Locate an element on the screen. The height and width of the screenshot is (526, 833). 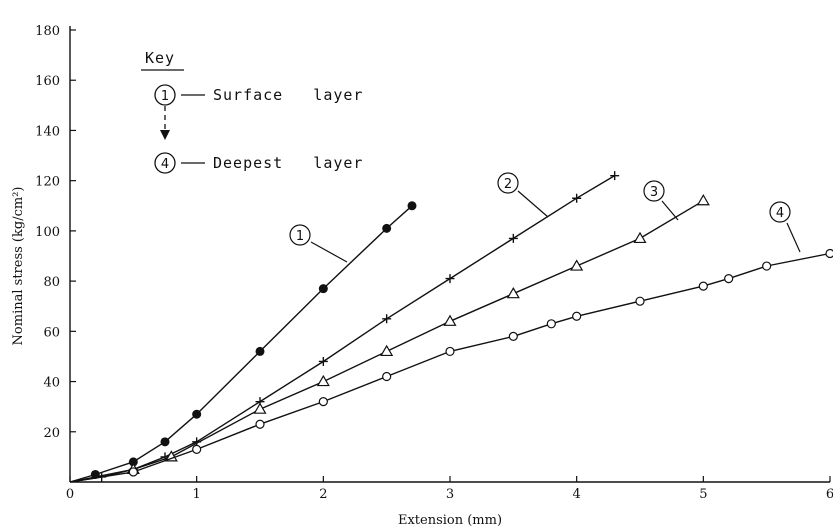
series-label: 4 is located at coordinates (780, 213).